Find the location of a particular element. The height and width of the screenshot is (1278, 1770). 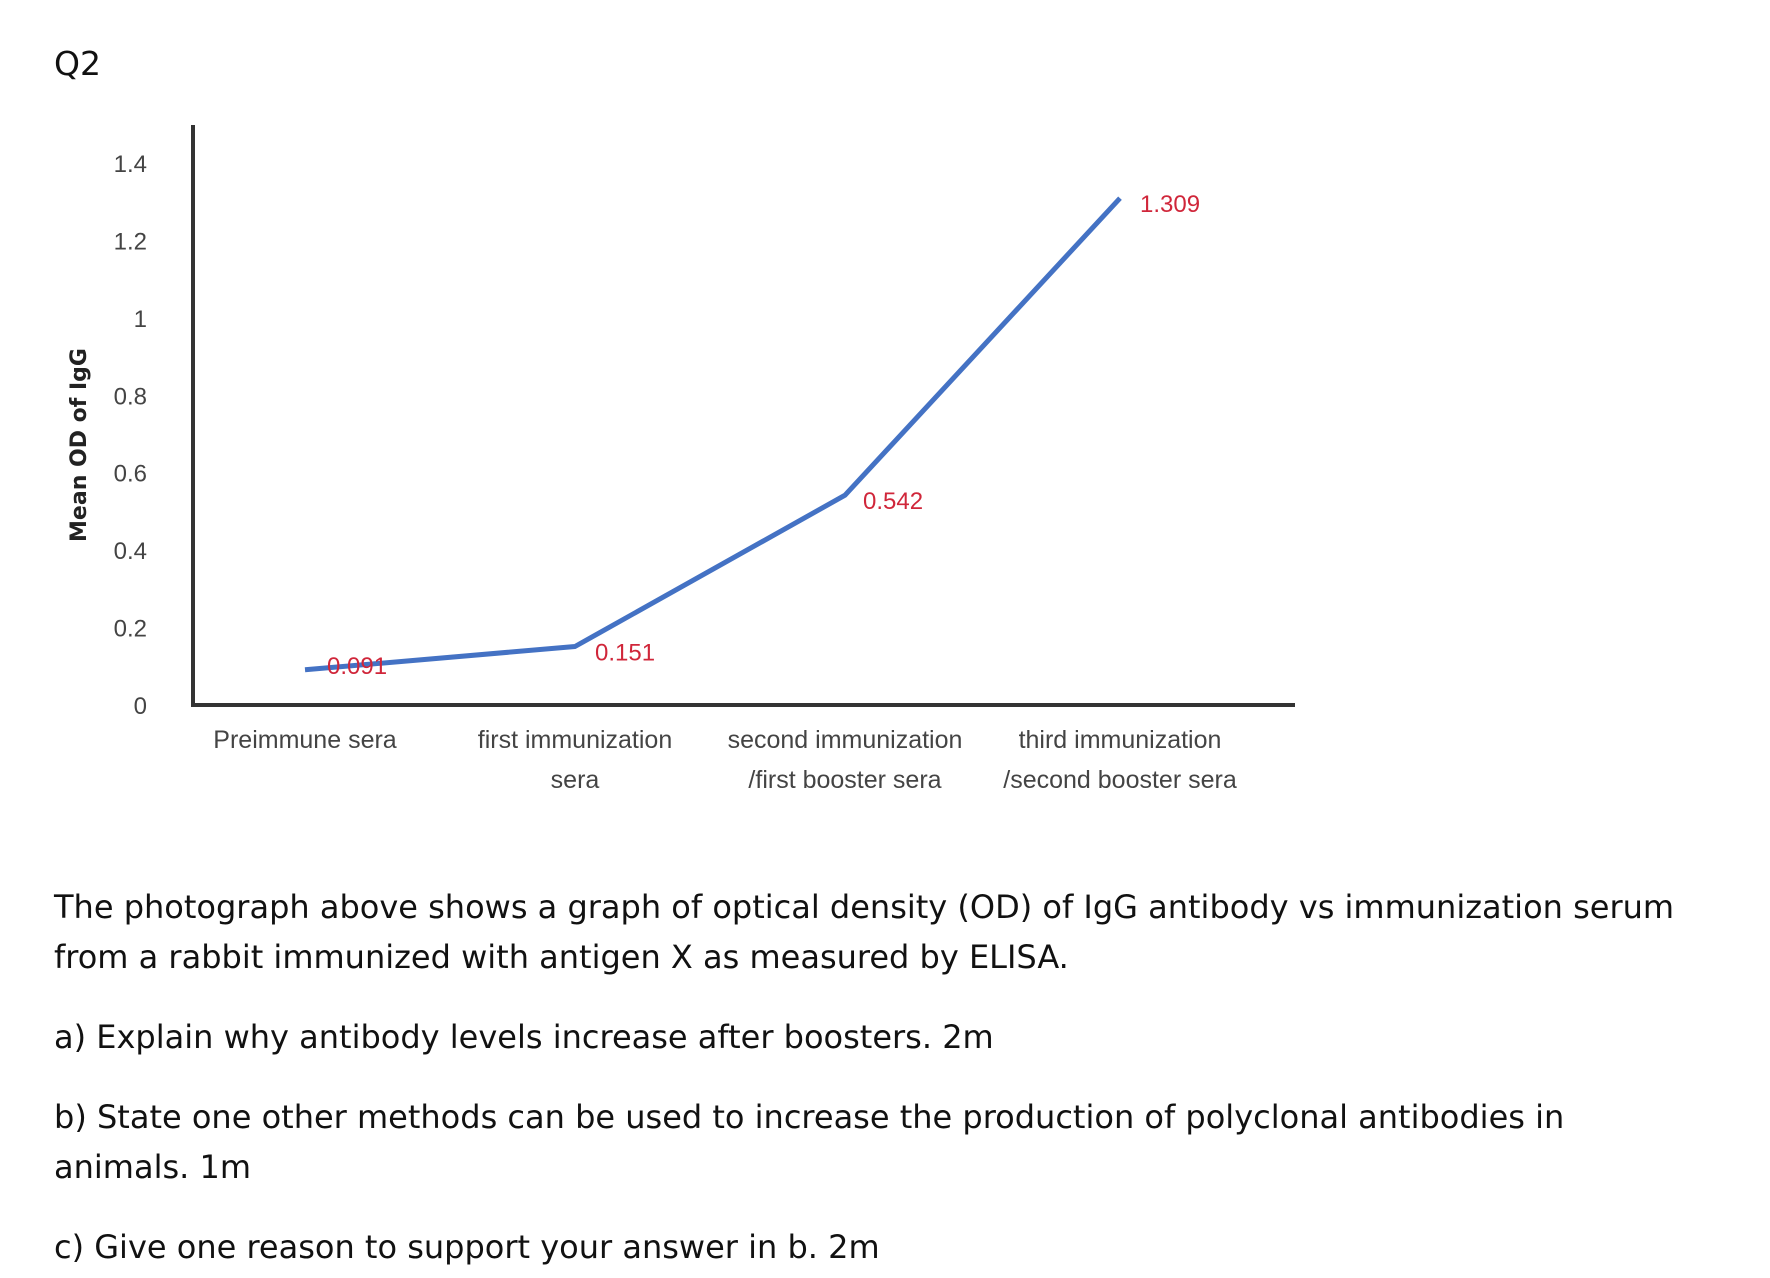

data-label: 0.091 is located at coordinates (357, 666).